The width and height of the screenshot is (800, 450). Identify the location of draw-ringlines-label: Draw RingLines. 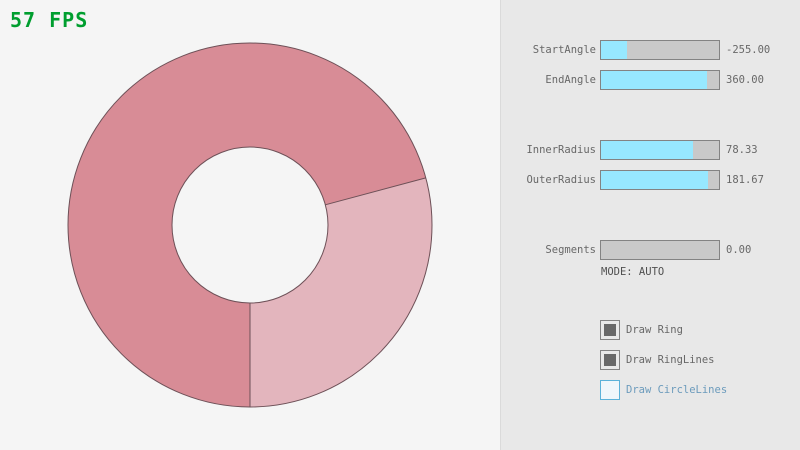
(670, 360).